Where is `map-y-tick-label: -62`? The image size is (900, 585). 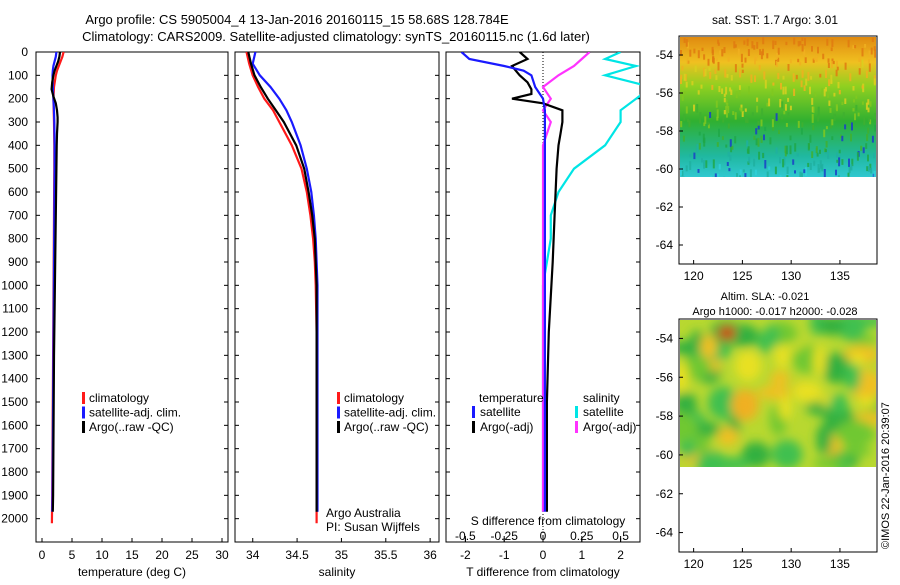
map-y-tick-label: -62 is located at coordinates (665, 207).